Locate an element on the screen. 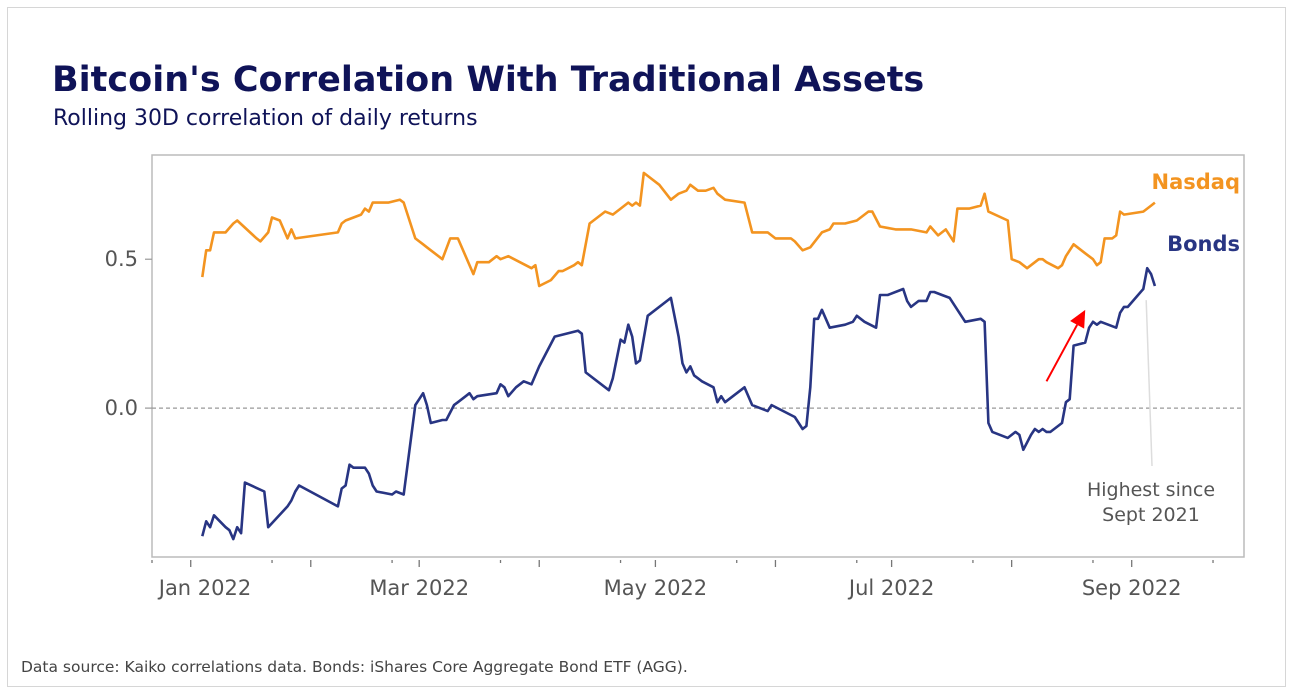 This screenshot has height=694, width=1294. red-arrow-icon is located at coordinates (1065, 345).